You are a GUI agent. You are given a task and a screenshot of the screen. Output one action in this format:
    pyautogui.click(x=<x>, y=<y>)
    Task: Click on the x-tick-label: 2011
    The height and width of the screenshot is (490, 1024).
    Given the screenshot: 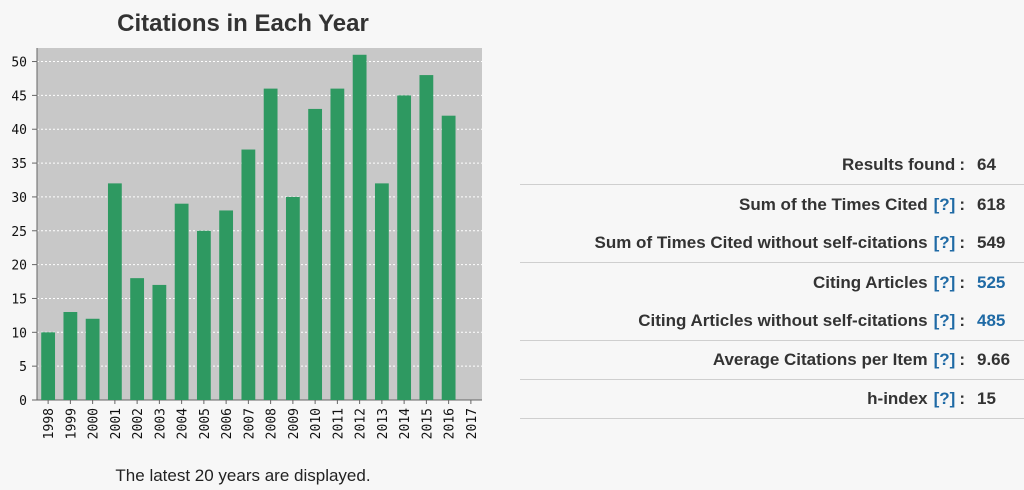 What is the action you would take?
    pyautogui.click(x=338, y=423)
    